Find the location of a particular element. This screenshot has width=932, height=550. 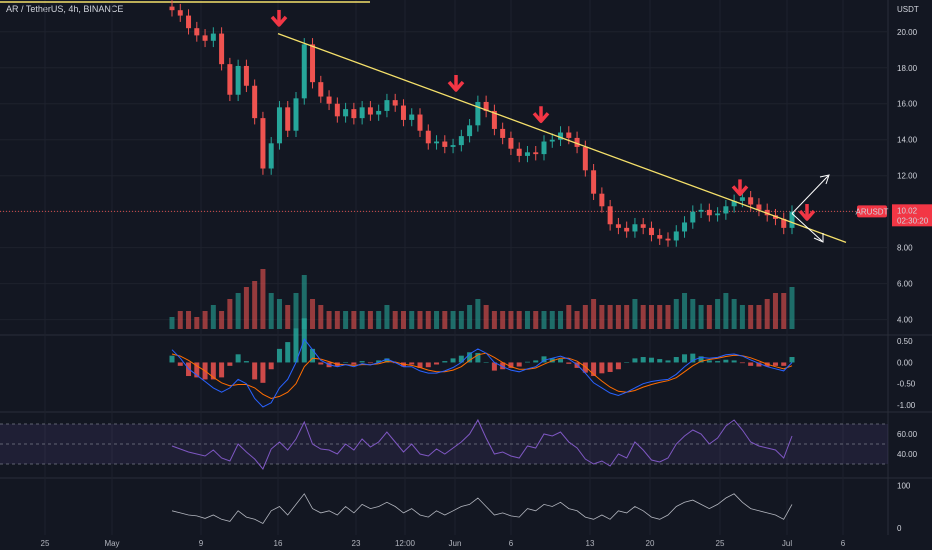

rsi-axis-tick: 60.00 is located at coordinates (907, 434).